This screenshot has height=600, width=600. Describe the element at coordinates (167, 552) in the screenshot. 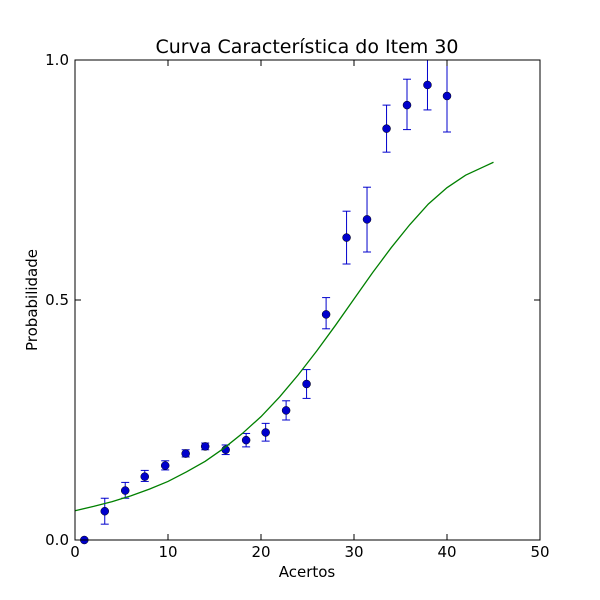

I see `x-tick-label: 10` at that location.